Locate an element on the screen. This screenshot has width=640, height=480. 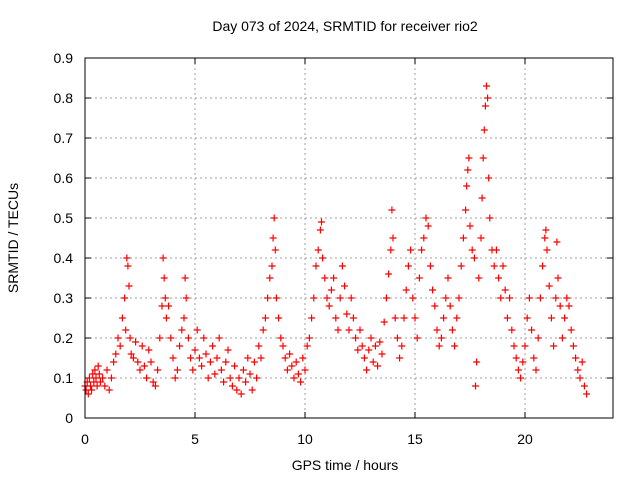
x-tick-label: 0 is located at coordinates (85, 439).